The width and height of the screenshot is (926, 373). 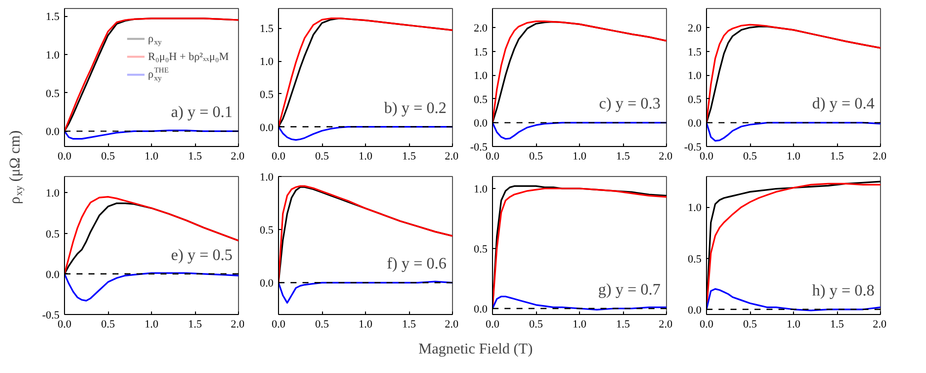 I want to click on annotation: b) y = 0.2, so click(x=415, y=108).